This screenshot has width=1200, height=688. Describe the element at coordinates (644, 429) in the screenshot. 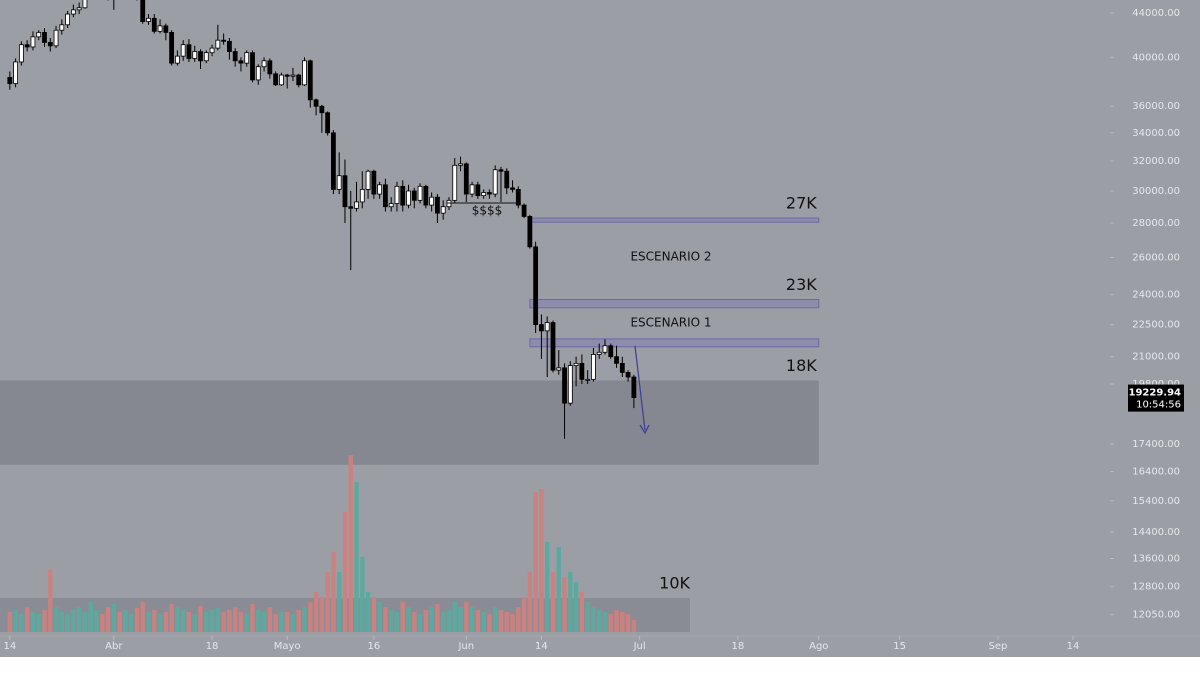

I see `arrow-head` at that location.